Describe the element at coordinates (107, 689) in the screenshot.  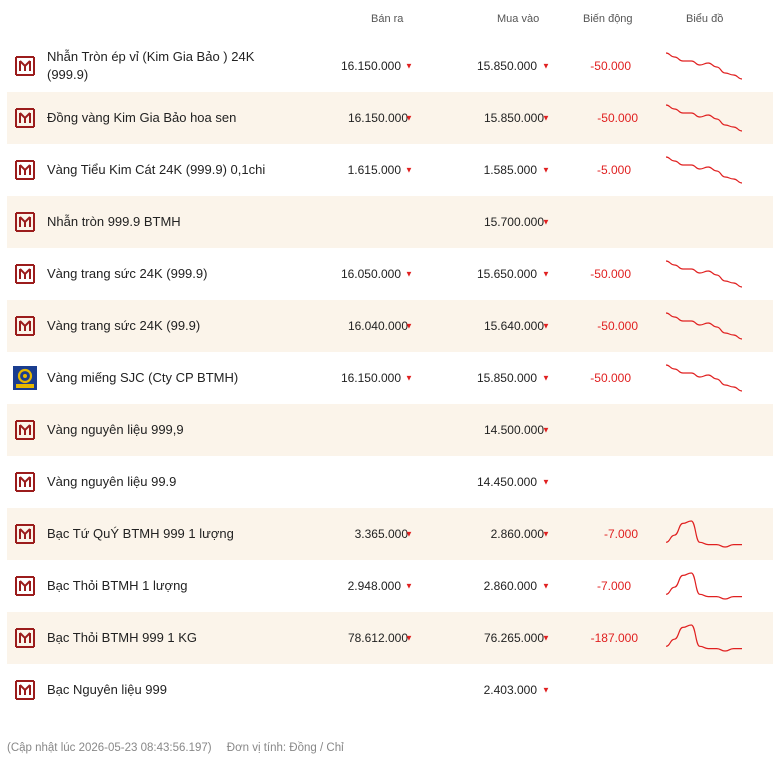
I see `product-name: Bạc Nguyên liệu 999` at that location.